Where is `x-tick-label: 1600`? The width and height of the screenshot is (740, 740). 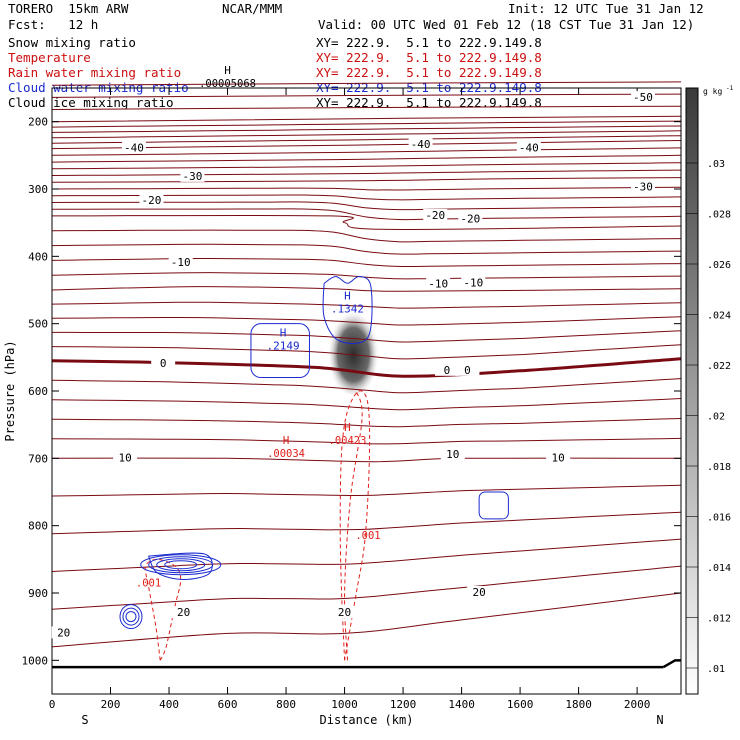 x-tick-label: 1600 is located at coordinates (520, 704).